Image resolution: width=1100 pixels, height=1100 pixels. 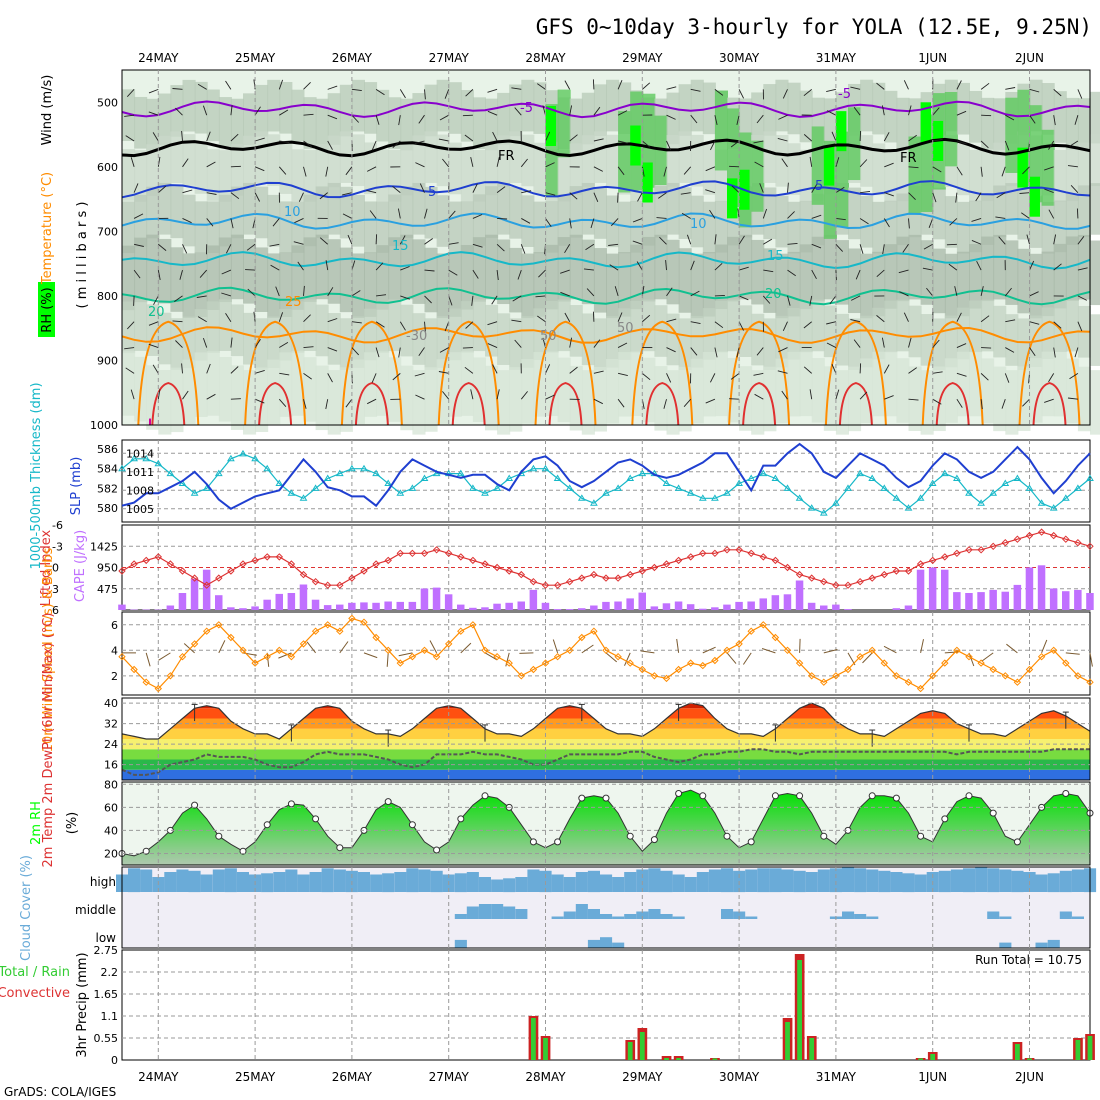 What do you see at coordinates (472, 912) in the screenshot?
I see `cloud-bar-middle` at bounding box center [472, 912].